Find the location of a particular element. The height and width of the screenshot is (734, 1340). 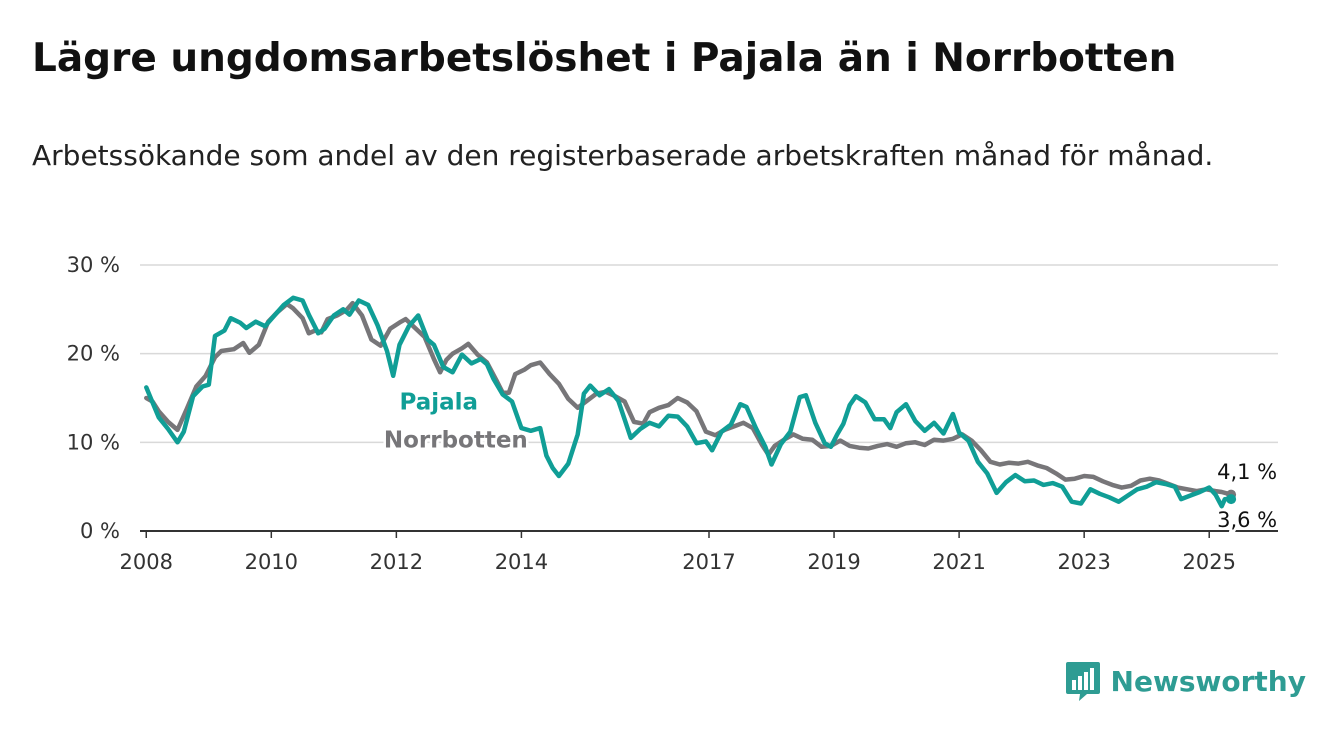

y-tick-label: 20 % is located at coordinates (93, 354).